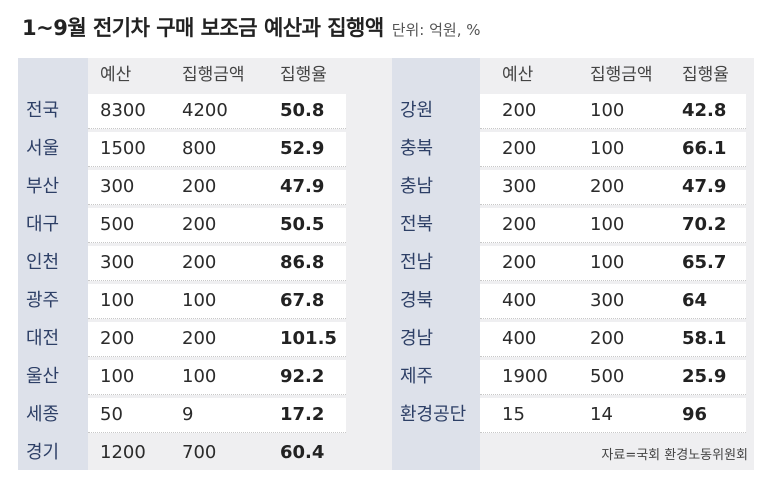  What do you see at coordinates (417, 338) in the screenshot?
I see `region-label: 경남` at bounding box center [417, 338].